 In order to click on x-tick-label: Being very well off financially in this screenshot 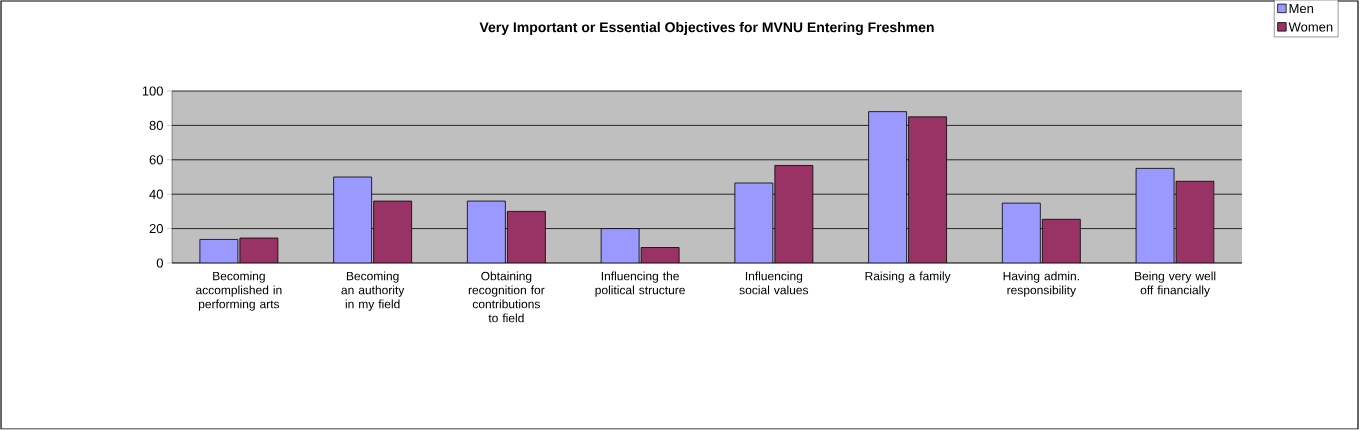, I will do `click(1175, 284)`.